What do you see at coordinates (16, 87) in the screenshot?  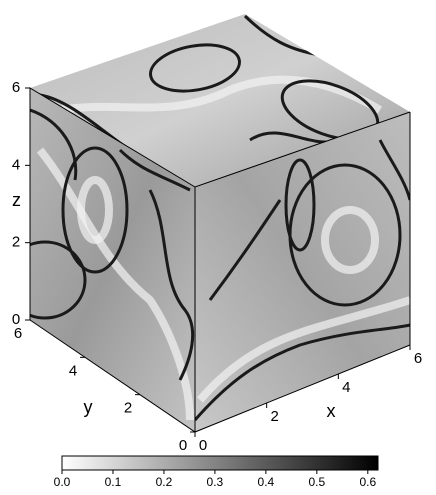 I see `z-tick-label: 6` at bounding box center [16, 87].